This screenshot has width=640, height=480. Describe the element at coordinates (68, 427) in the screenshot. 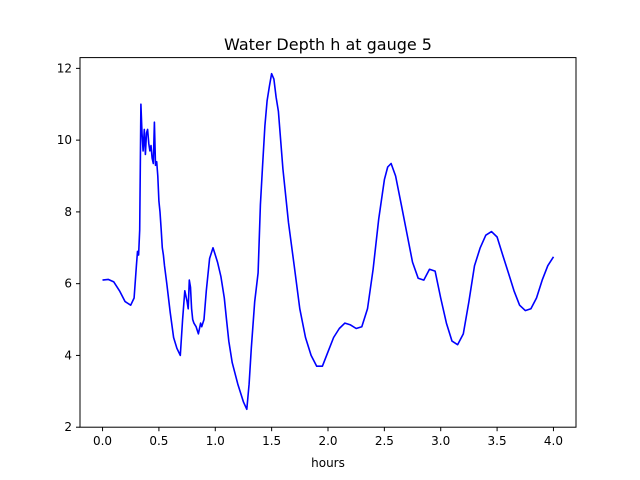

I see `y-tick-label: 2` at that location.